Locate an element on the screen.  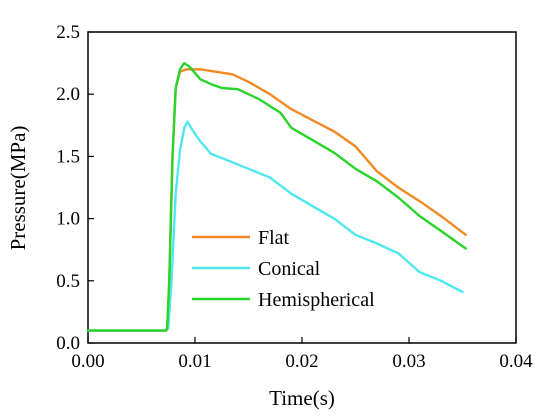
y-axis-title: Pressure(MPa) is located at coordinates (18, 188).